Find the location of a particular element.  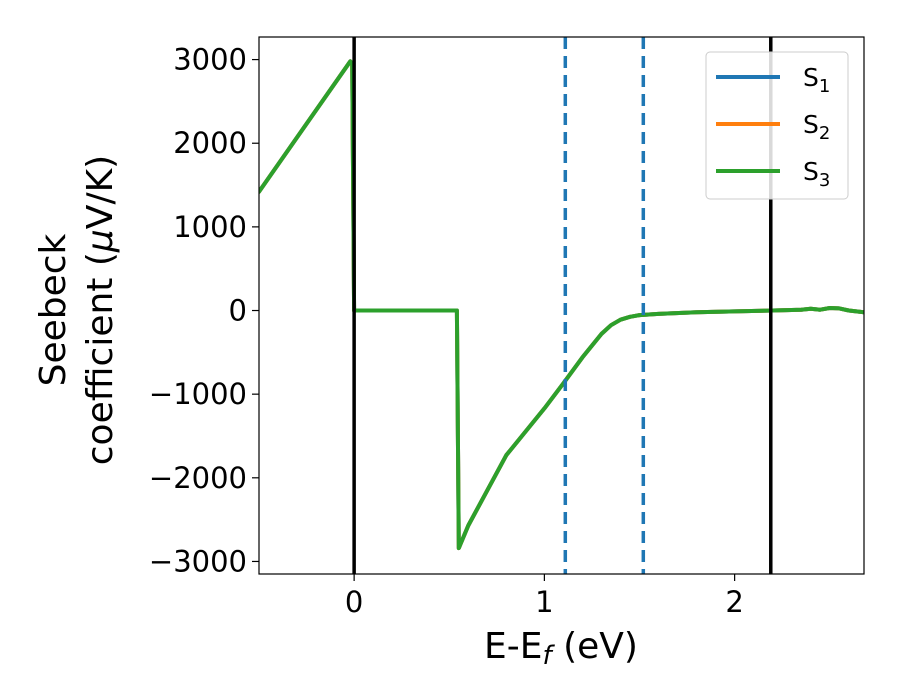

y-tick-label: 1000 is located at coordinates (210, 227).